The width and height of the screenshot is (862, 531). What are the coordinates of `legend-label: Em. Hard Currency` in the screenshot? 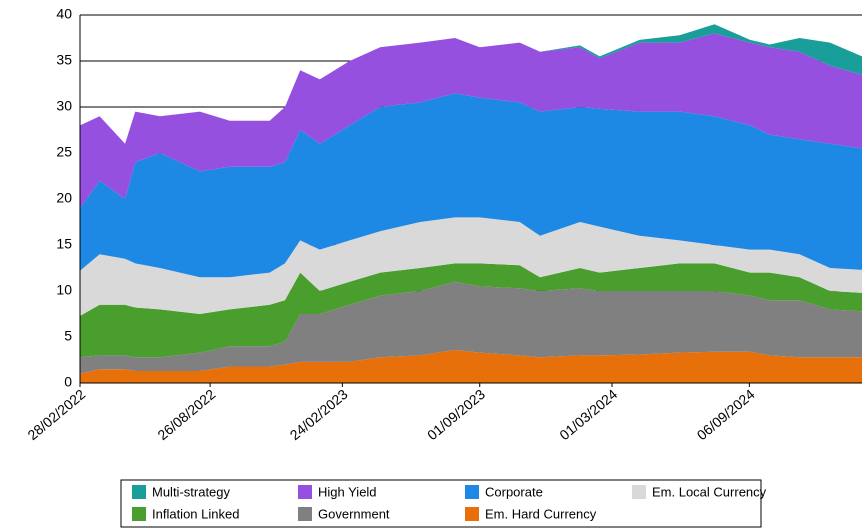 It's located at (541, 513).